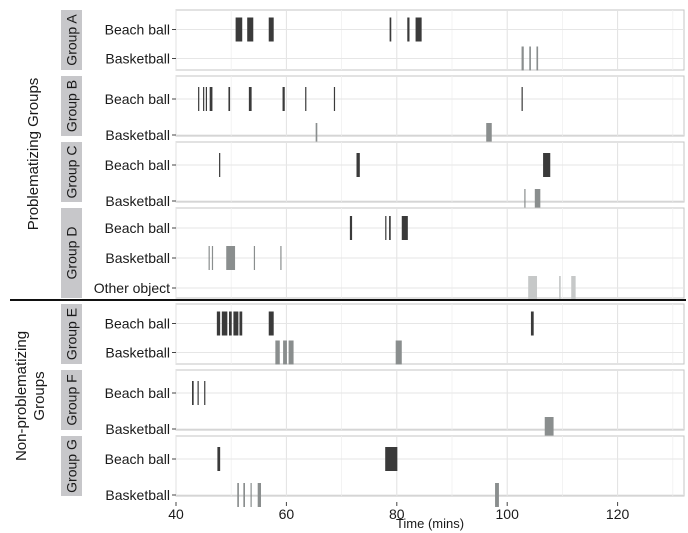 This screenshot has height=533, width=688. I want to click on facet-label-group-f: Group F, so click(72, 399).